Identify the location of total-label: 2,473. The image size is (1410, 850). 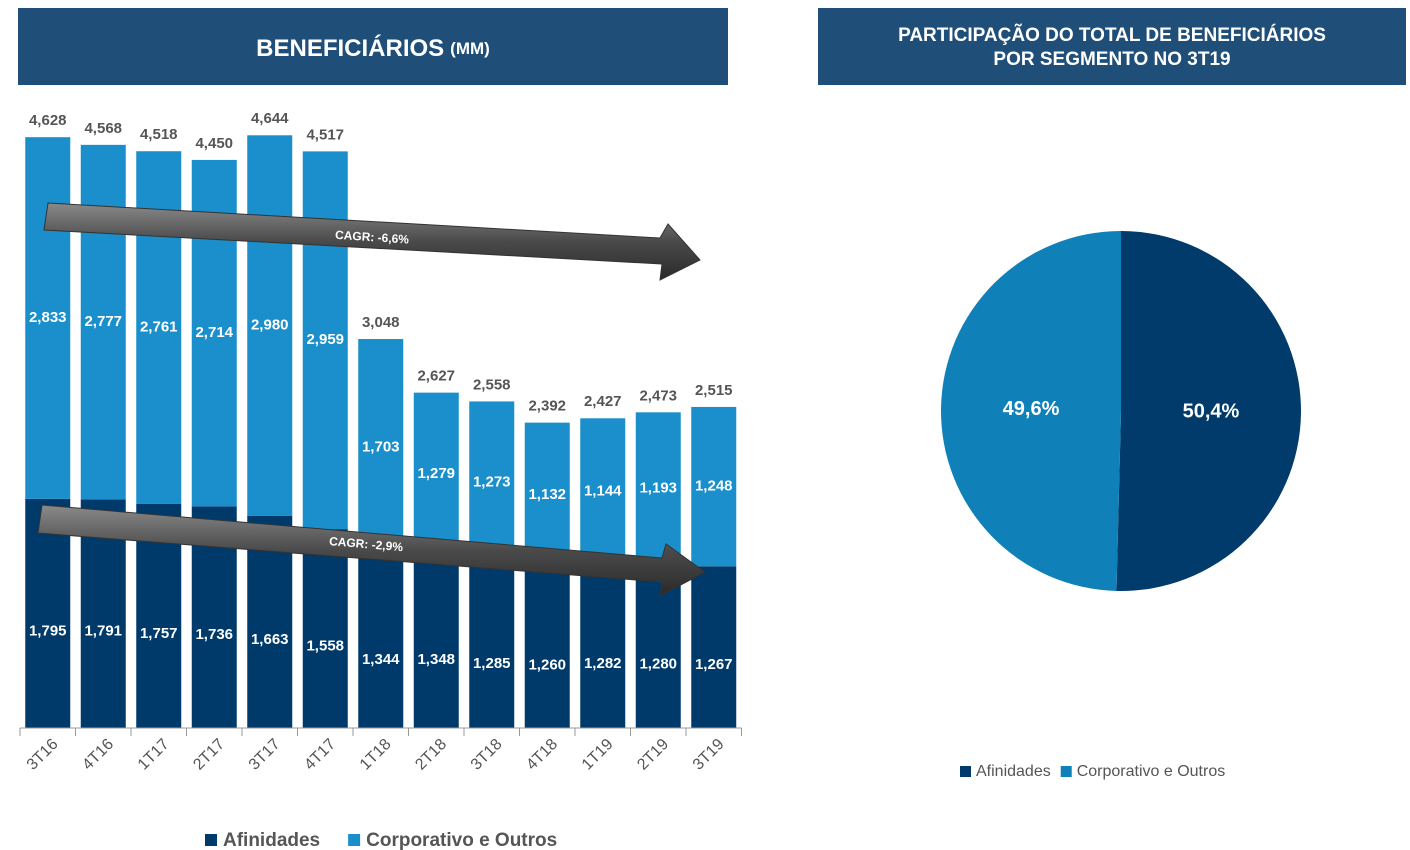
(658, 395).